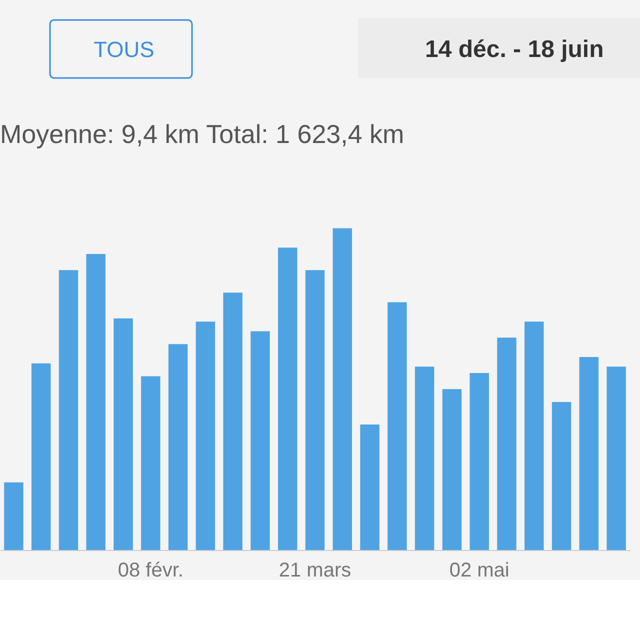 This screenshot has height=640, width=640. I want to click on x-tick-label: 08 févr., so click(151, 571).